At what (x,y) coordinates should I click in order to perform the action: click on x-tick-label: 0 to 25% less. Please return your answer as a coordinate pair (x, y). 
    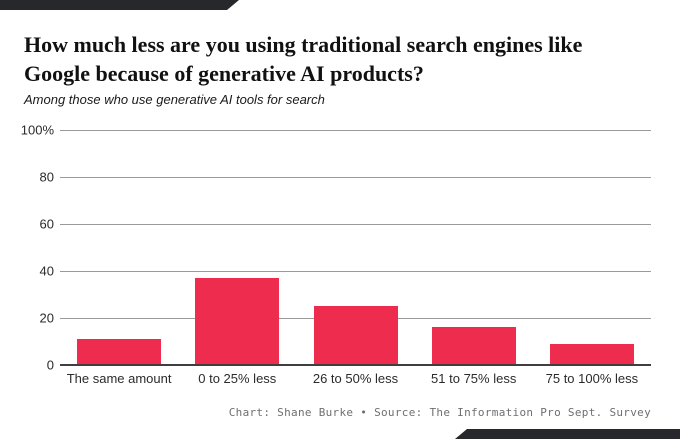
    Looking at the image, I should click on (237, 378).